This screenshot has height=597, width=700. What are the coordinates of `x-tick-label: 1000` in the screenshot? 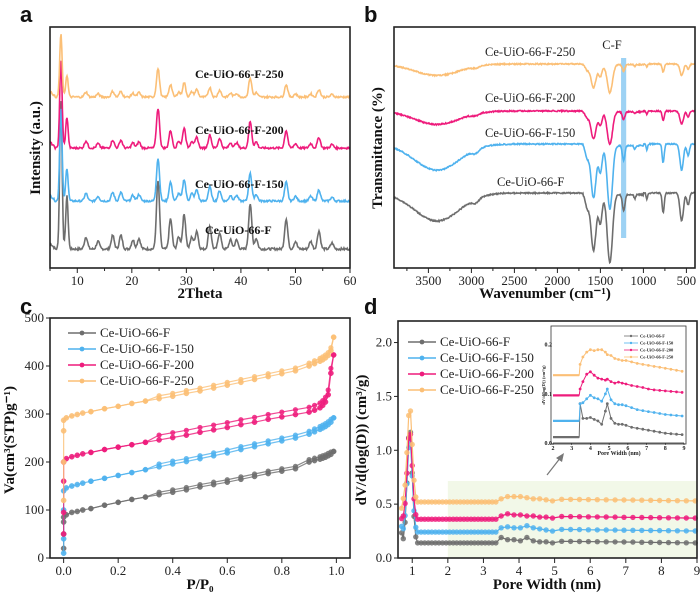 It's located at (643, 280).